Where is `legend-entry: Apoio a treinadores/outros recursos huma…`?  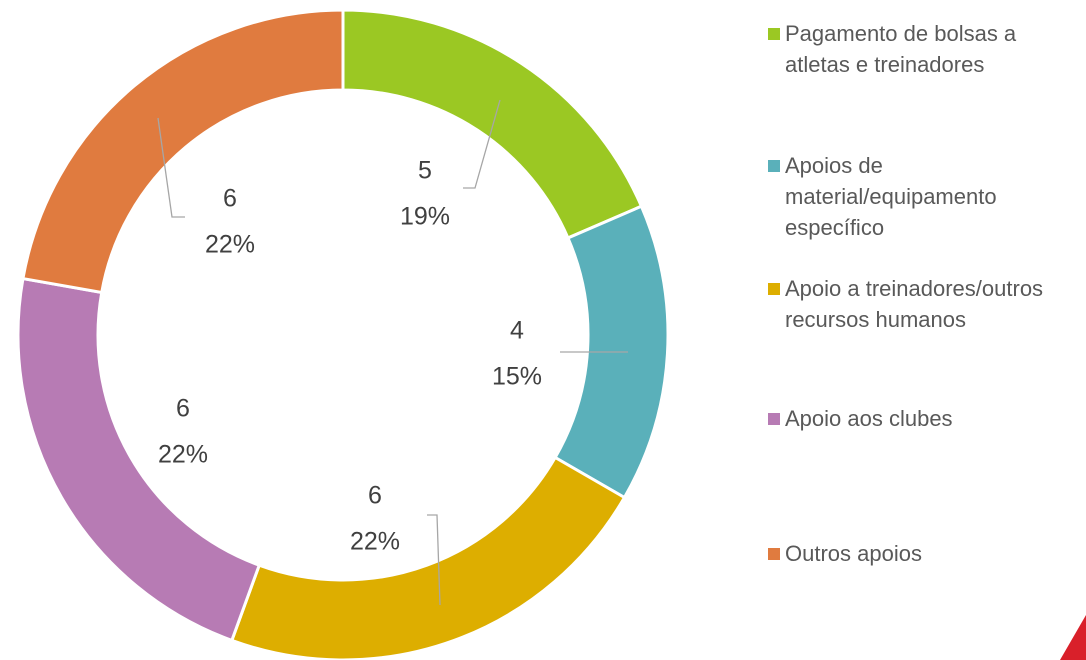
legend-entry: Apoio a treinadores/outros recursos huma… is located at coordinates (927, 304).